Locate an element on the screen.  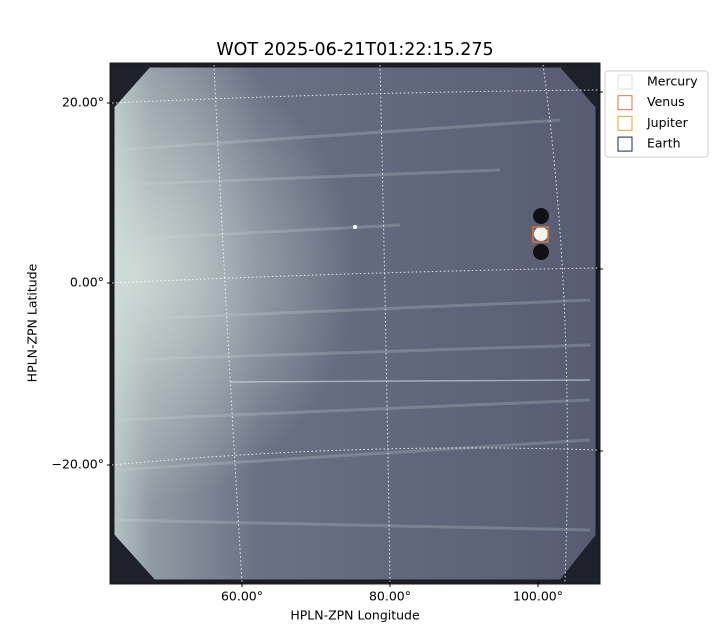
y-tick-label: −20.00° is located at coordinates (77, 464).